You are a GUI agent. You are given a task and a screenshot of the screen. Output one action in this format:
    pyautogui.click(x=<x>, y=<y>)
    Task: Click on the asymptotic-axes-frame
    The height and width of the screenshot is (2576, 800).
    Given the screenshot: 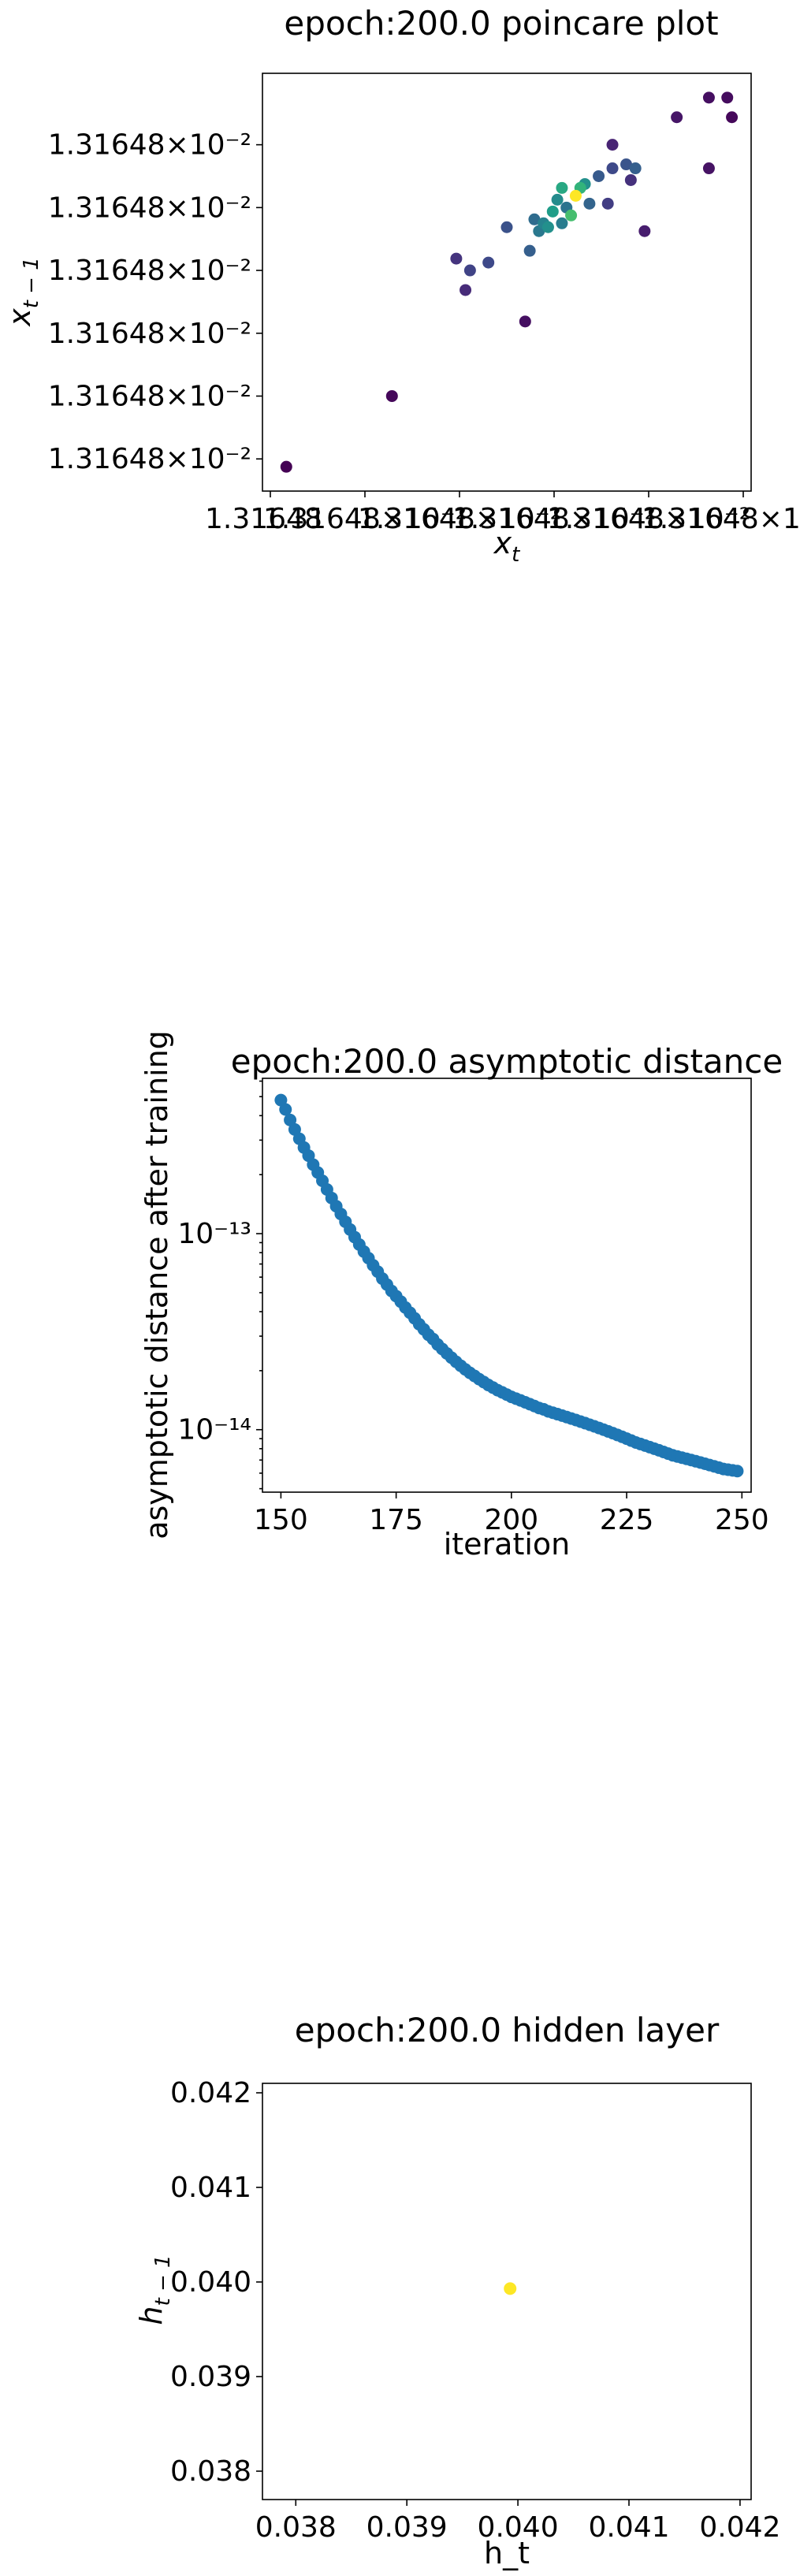 What is the action you would take?
    pyautogui.click(x=507, y=1285)
    